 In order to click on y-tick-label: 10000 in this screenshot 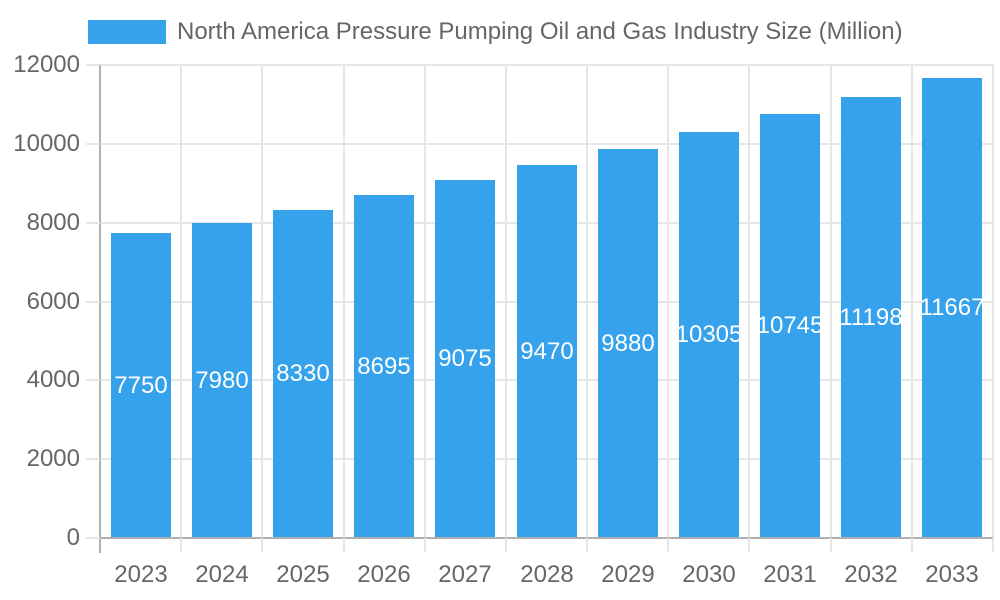, I will do `click(46, 143)`.